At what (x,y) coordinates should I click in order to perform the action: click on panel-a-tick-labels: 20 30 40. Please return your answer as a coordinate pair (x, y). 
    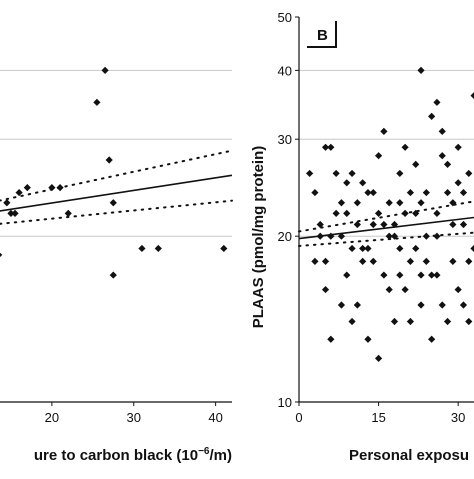
    Looking at the image, I should click on (134, 417).